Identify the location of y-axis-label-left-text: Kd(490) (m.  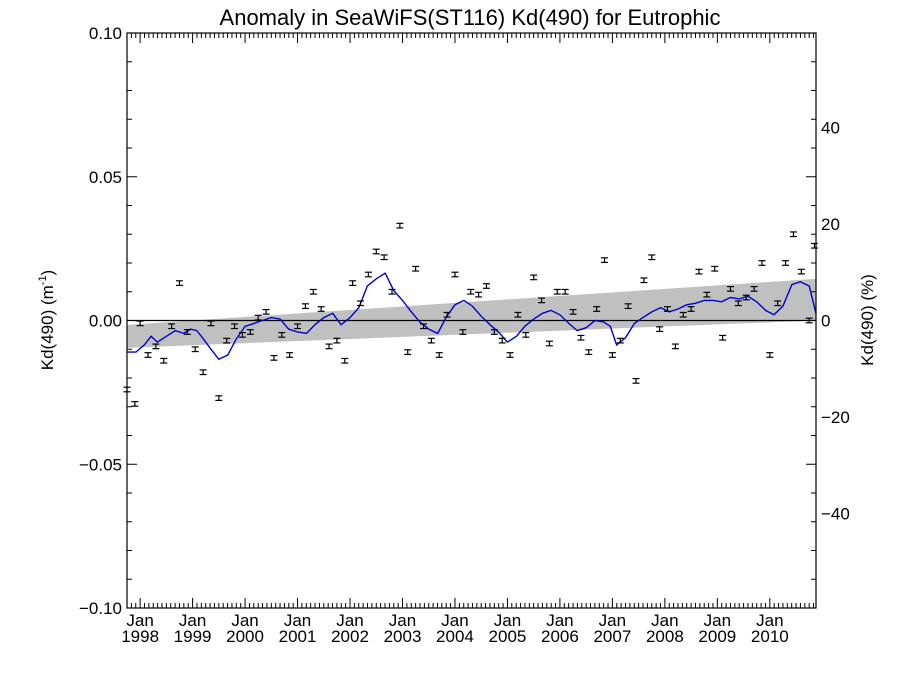
(47, 327).